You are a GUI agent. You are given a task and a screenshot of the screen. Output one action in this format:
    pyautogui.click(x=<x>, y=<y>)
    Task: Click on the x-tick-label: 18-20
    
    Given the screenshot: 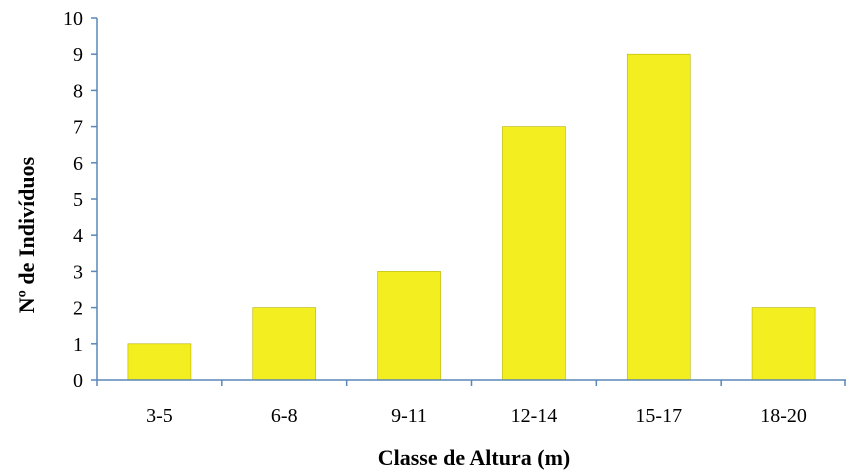 What is the action you would take?
    pyautogui.click(x=783, y=416)
    